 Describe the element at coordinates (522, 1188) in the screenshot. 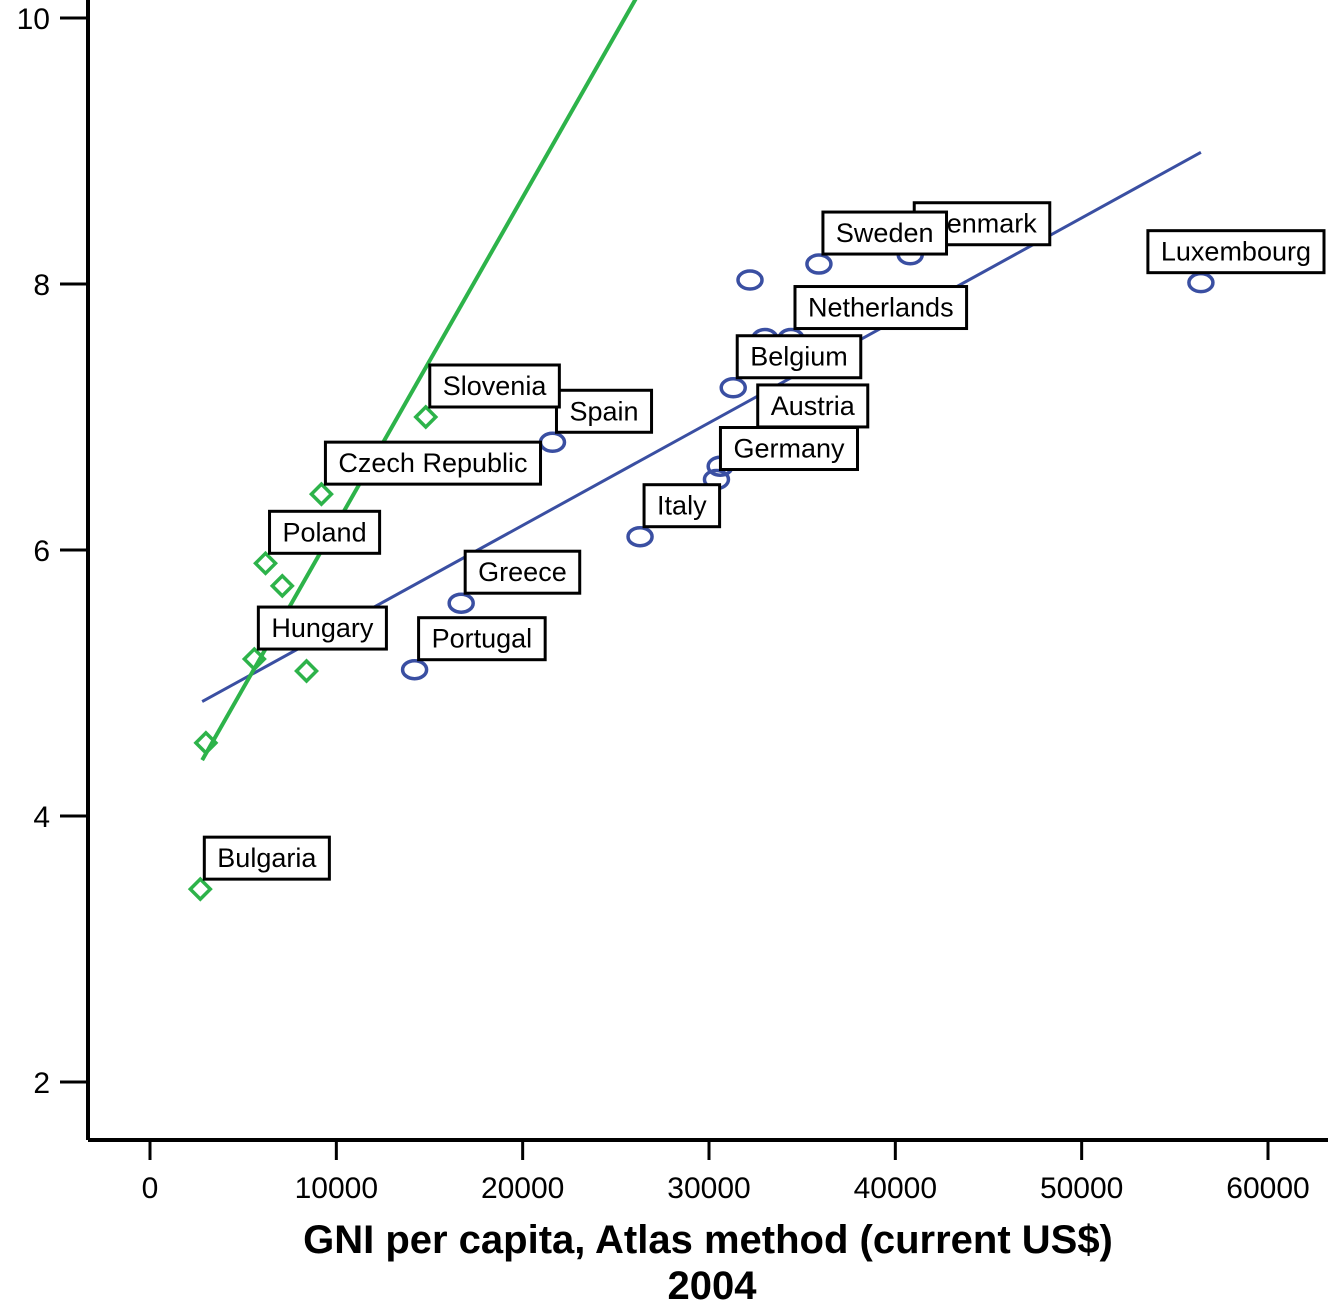

I see `x-tick-label: 20000` at that location.